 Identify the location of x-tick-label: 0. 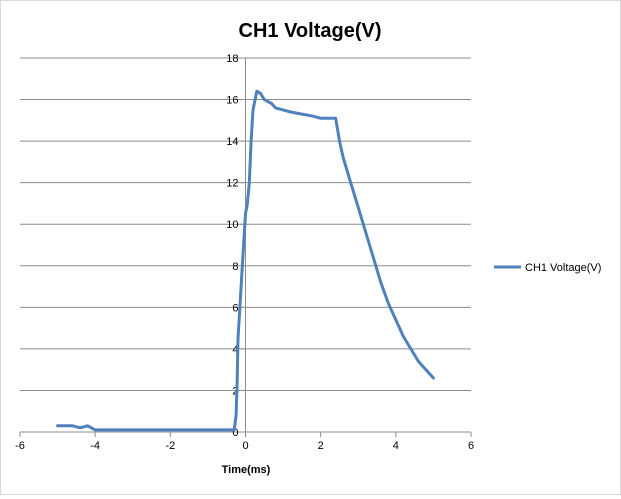
(245, 446).